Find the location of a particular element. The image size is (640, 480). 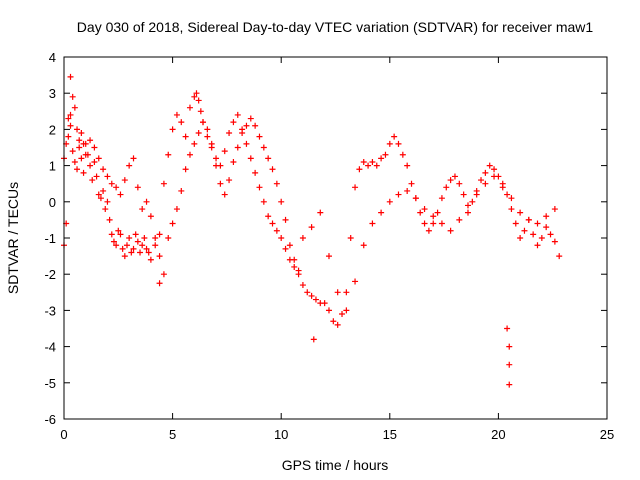

x-tick-label: 5 is located at coordinates (172, 434).